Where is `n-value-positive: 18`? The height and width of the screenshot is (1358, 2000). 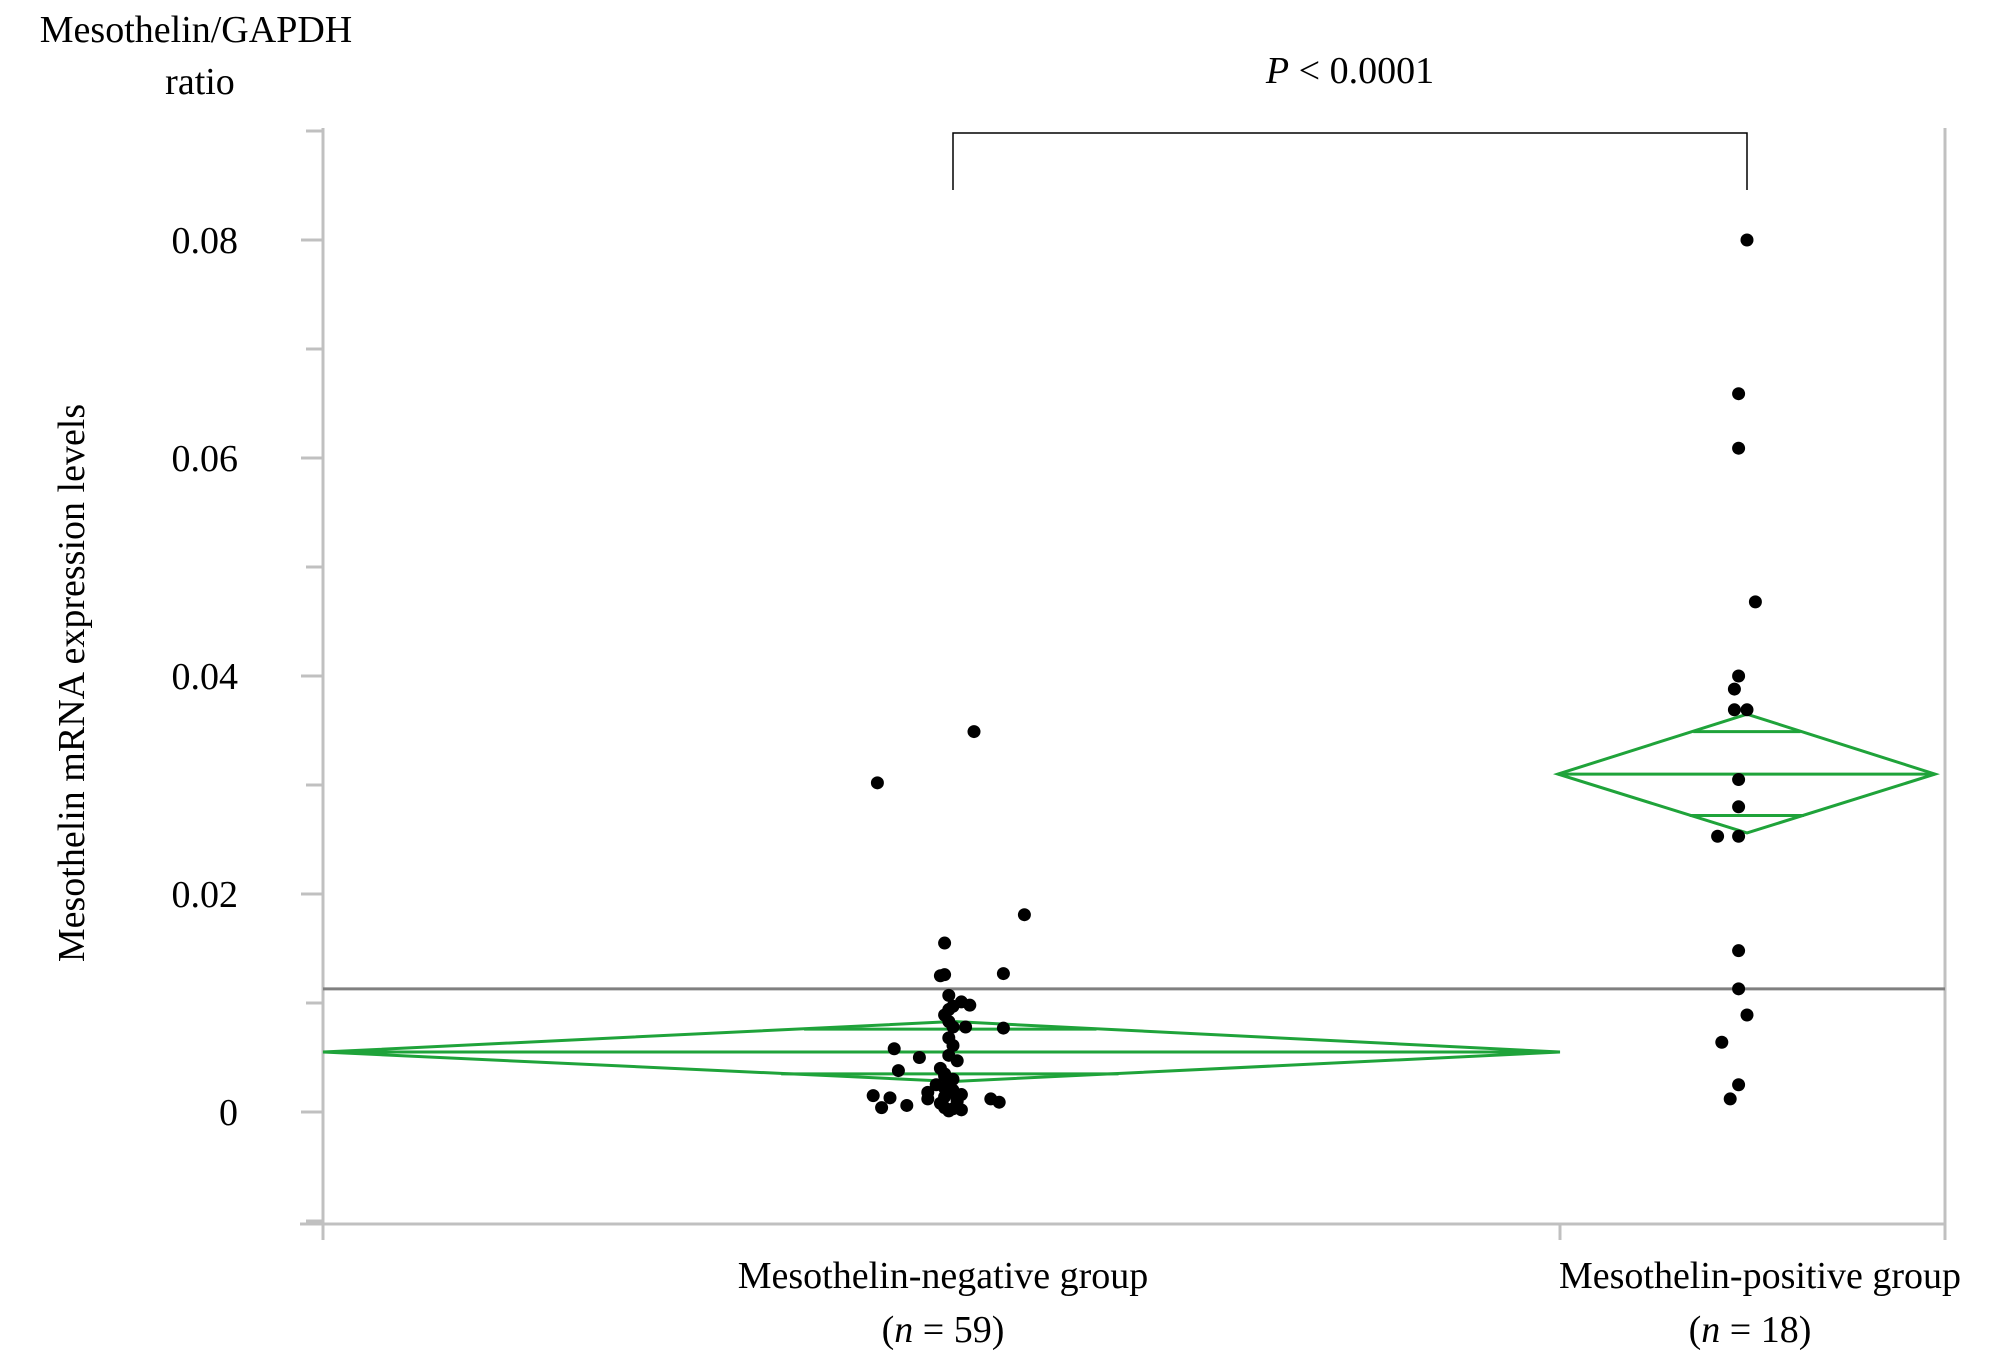
n-value-positive: 18 is located at coordinates (1780, 1330).